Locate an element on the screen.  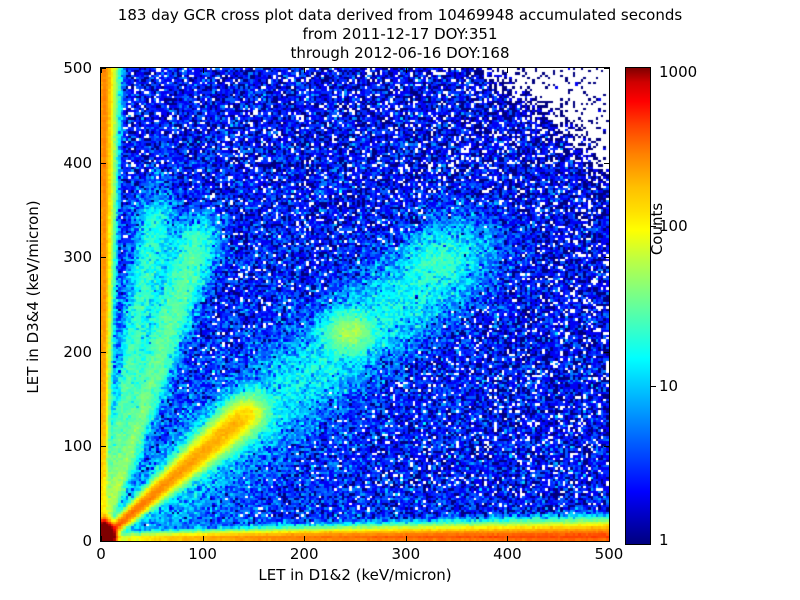
colorbar-label: Counts is located at coordinates (657, 229).